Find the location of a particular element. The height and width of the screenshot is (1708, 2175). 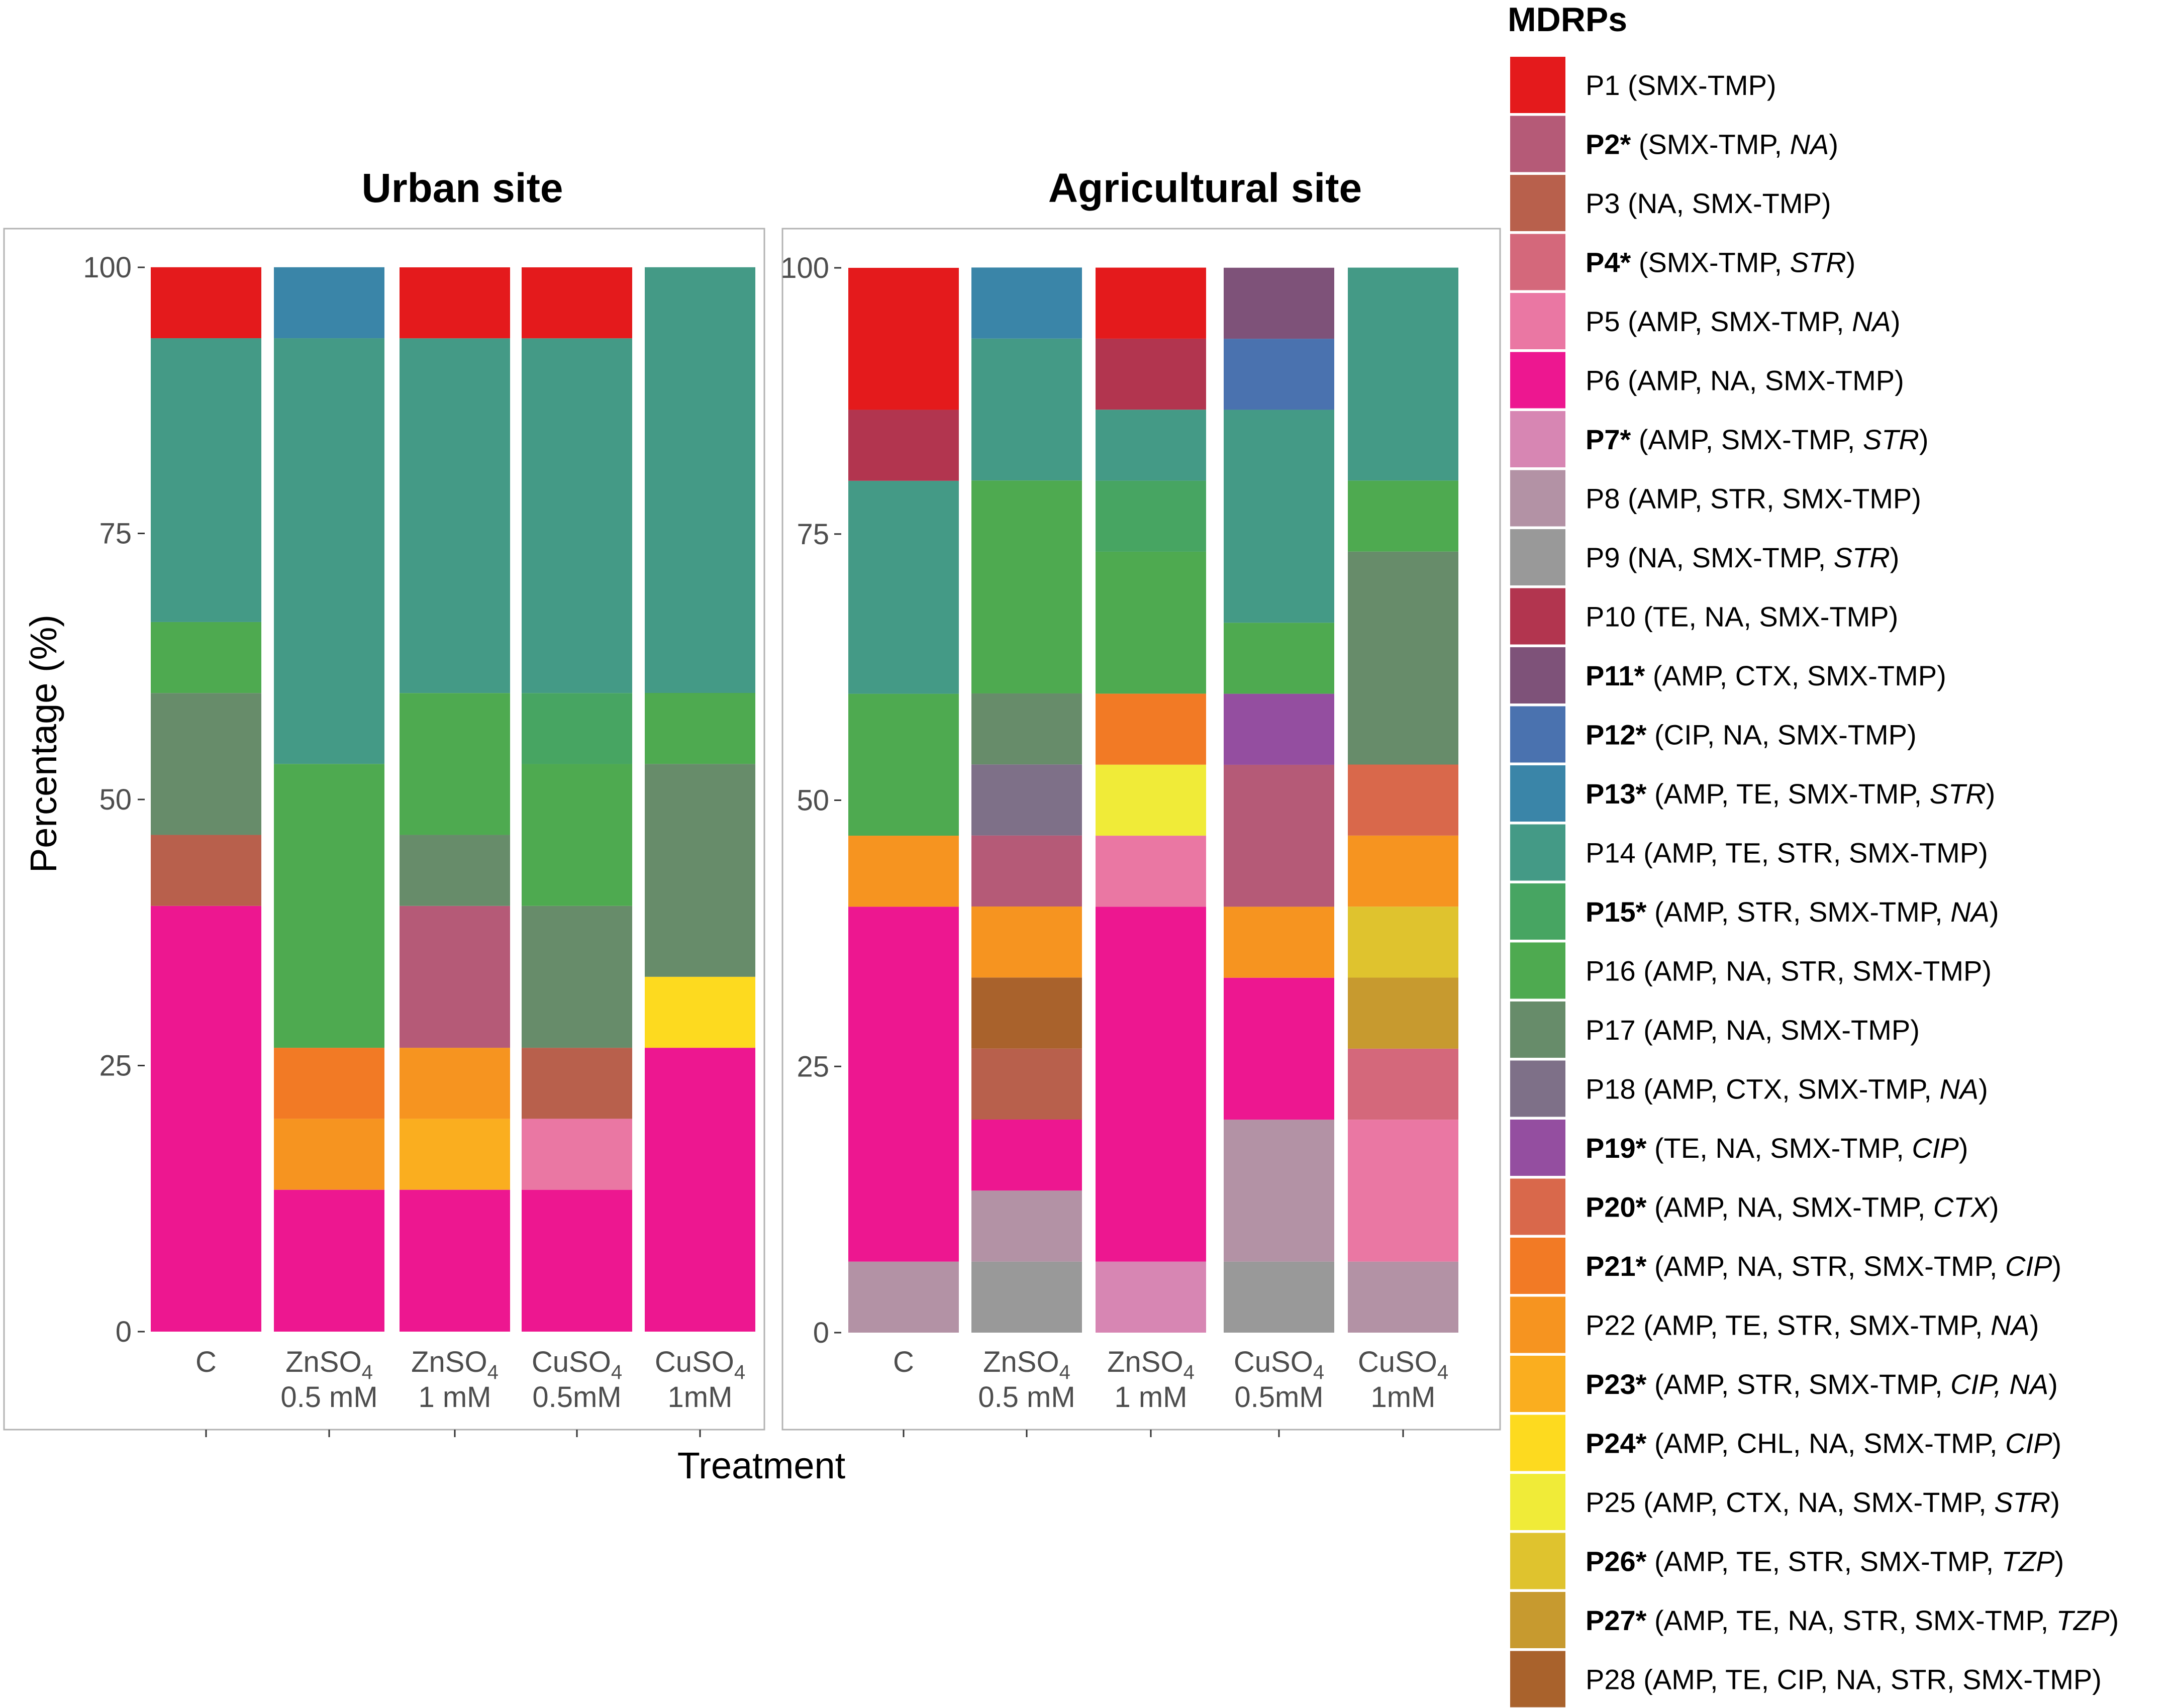

x-tick-label-line2: 0.5 mM is located at coordinates (1026, 1397).